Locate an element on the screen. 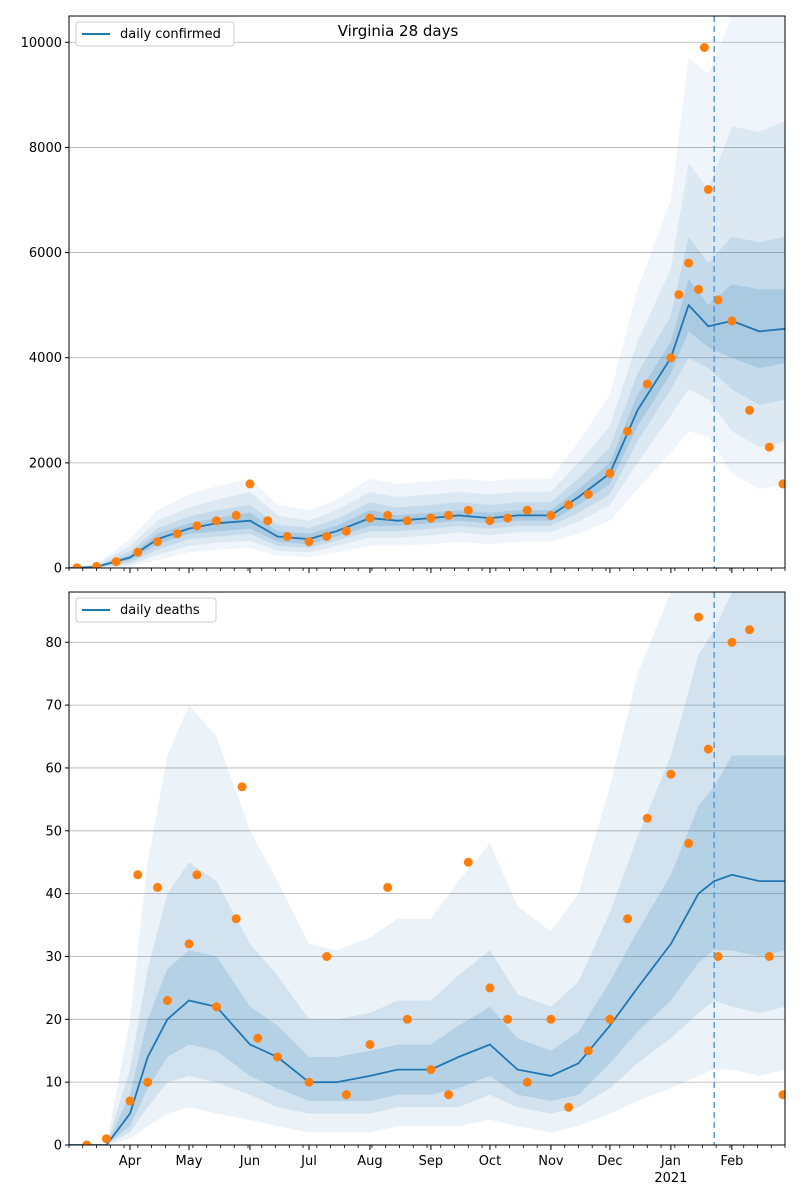 This screenshot has height=1200, width=800. x-tick-label: Apr is located at coordinates (130, 1161).